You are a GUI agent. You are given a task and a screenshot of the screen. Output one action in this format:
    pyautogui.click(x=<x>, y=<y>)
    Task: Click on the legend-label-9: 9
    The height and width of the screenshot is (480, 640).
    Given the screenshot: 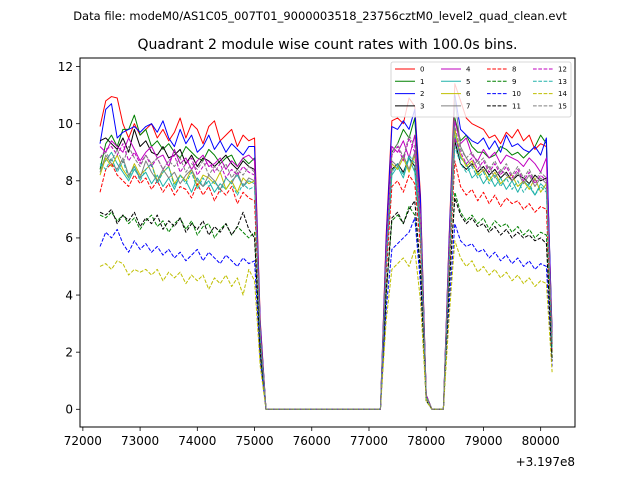 What is the action you would take?
    pyautogui.click(x=514, y=82)
    